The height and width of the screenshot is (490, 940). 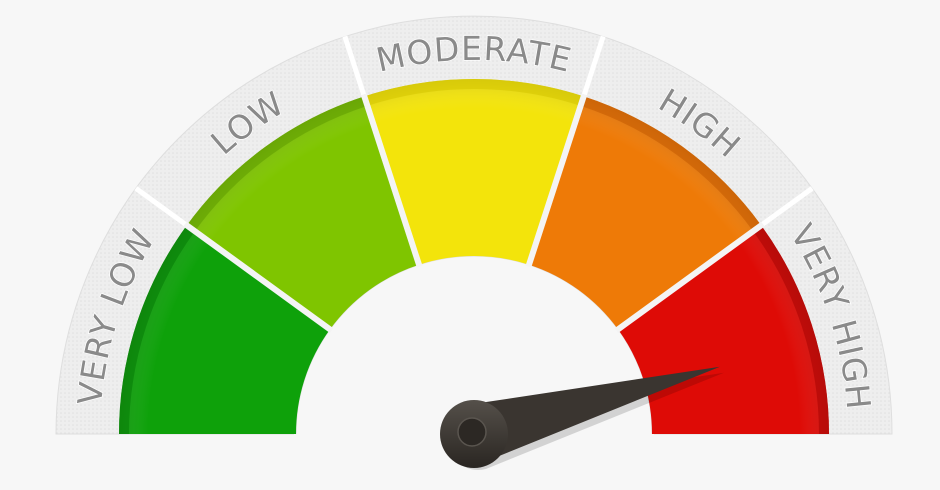 What do you see at coordinates (157, 329) in the screenshot?
I see `segment-rim-very-low` at bounding box center [157, 329].